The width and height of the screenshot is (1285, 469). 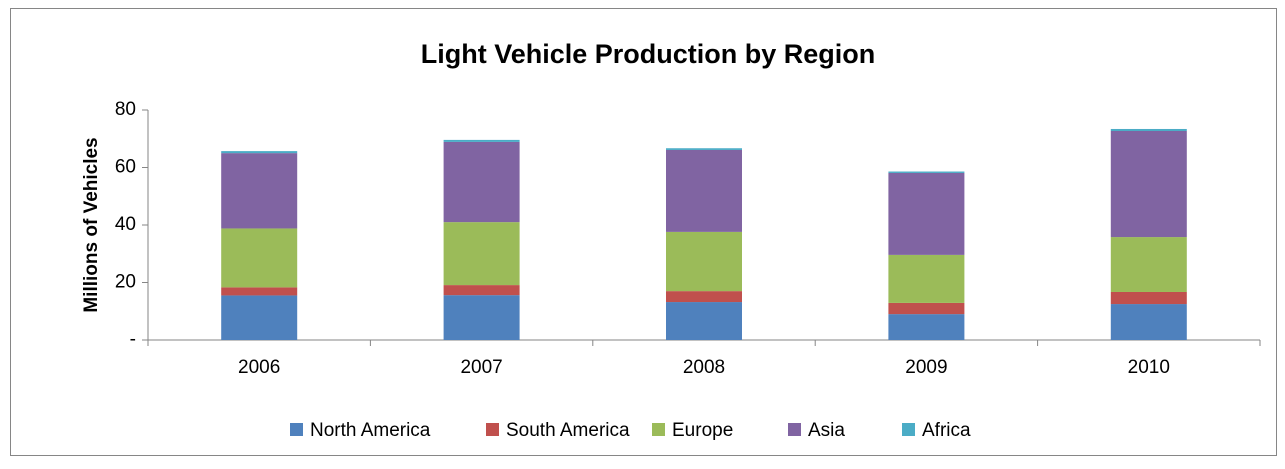 I want to click on y-axis-label: Millions of Vehicles, so click(x=91, y=224).